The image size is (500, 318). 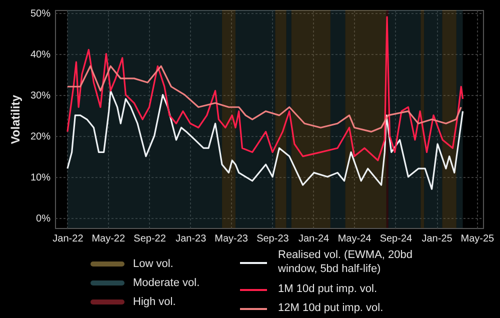 What do you see at coordinates (40, 178) in the screenshot?
I see `y-tick-label: 10%` at bounding box center [40, 178].